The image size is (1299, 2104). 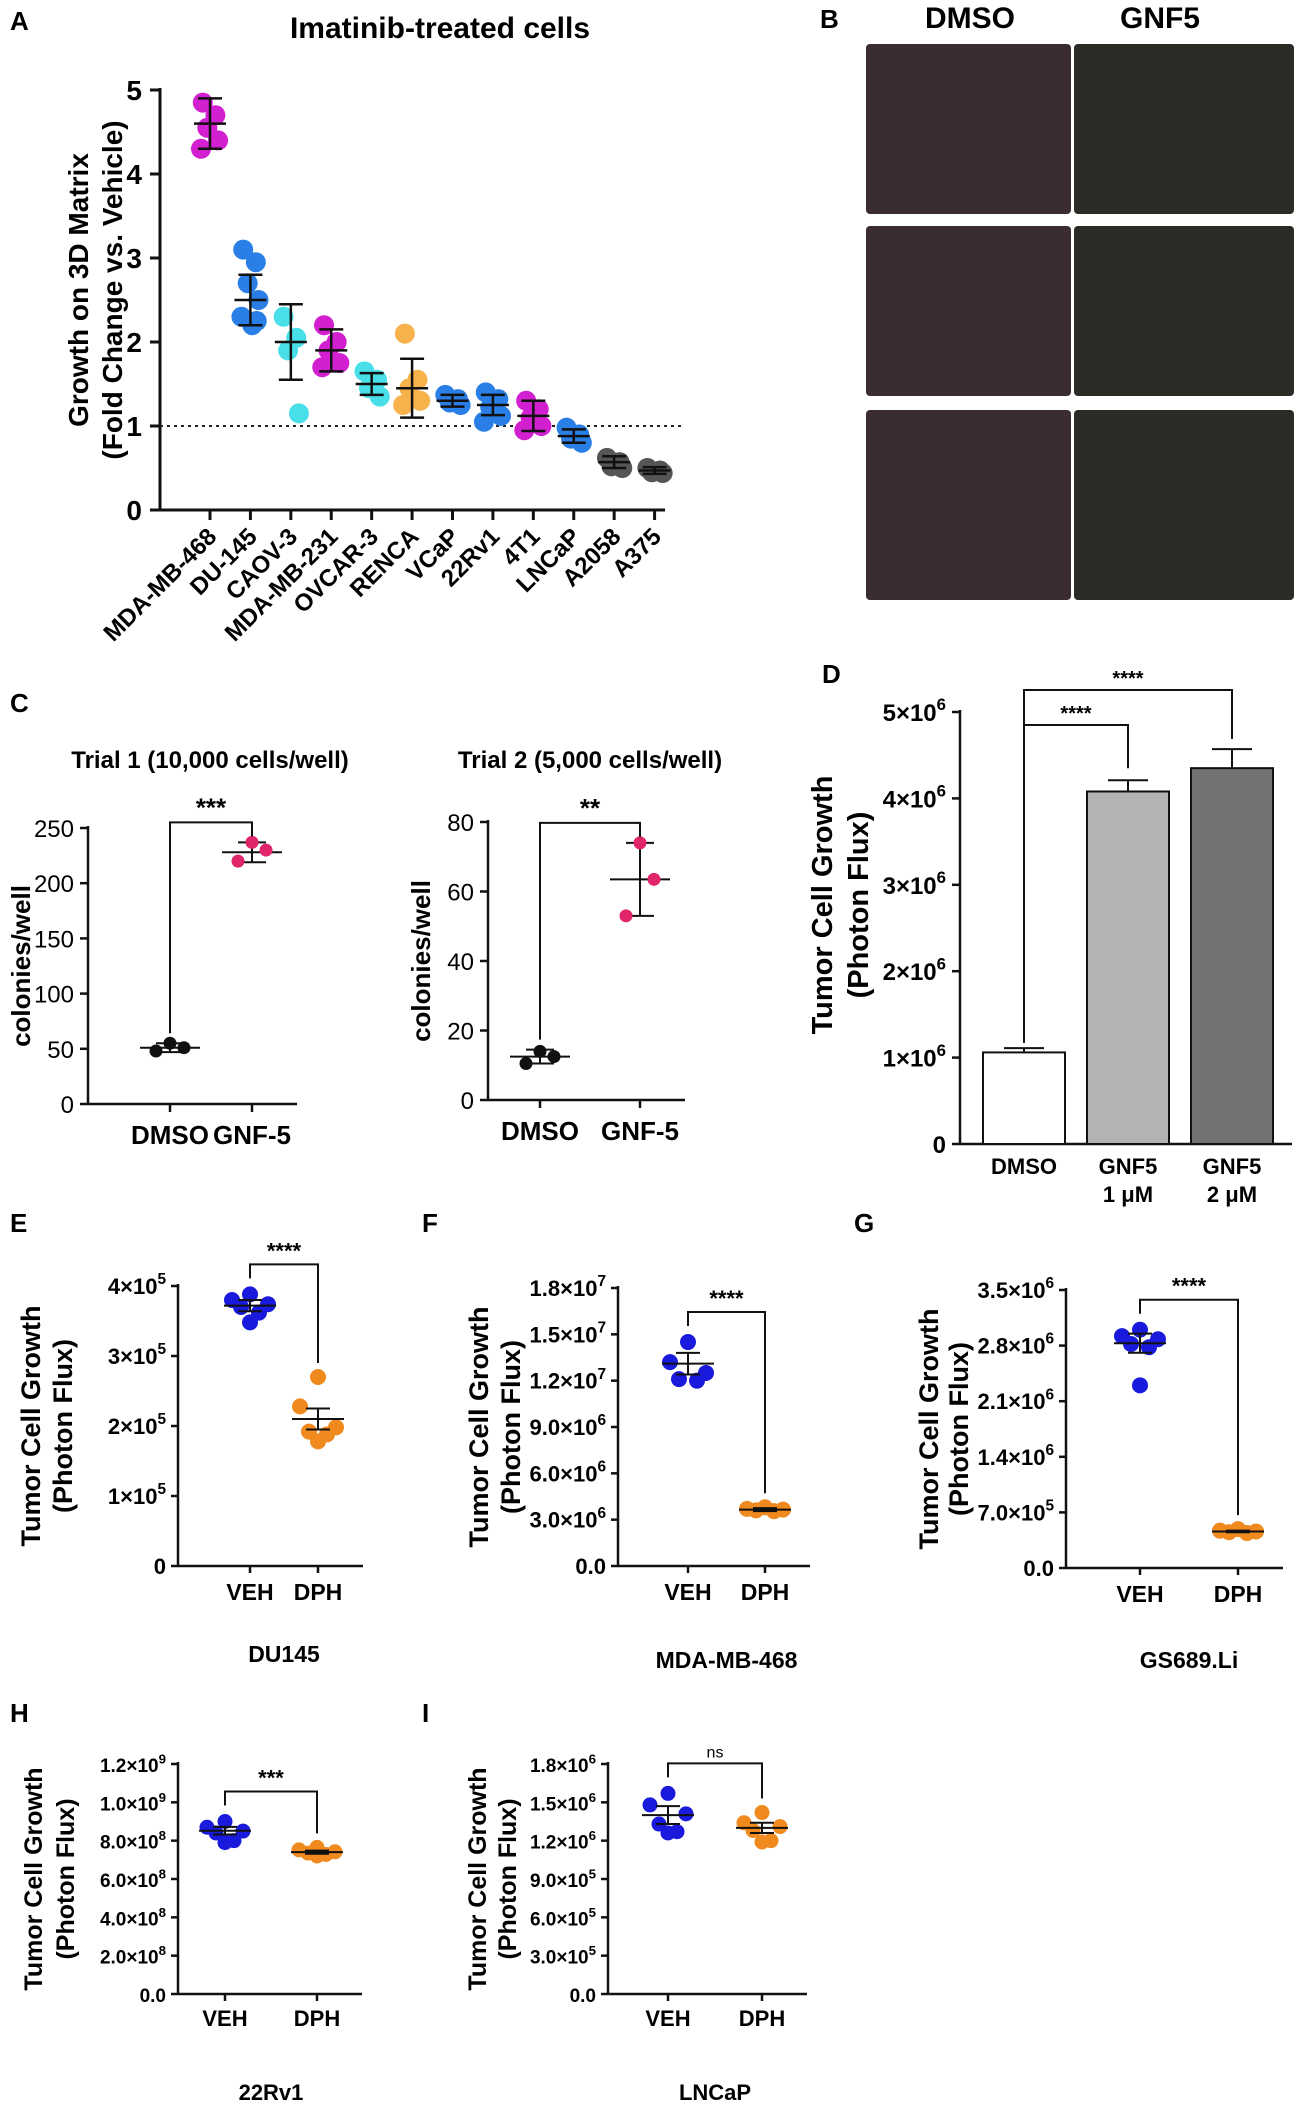 What do you see at coordinates (133, 1956) in the screenshot?
I see `small-ytick-label: 2.0×10⁸` at bounding box center [133, 1956].